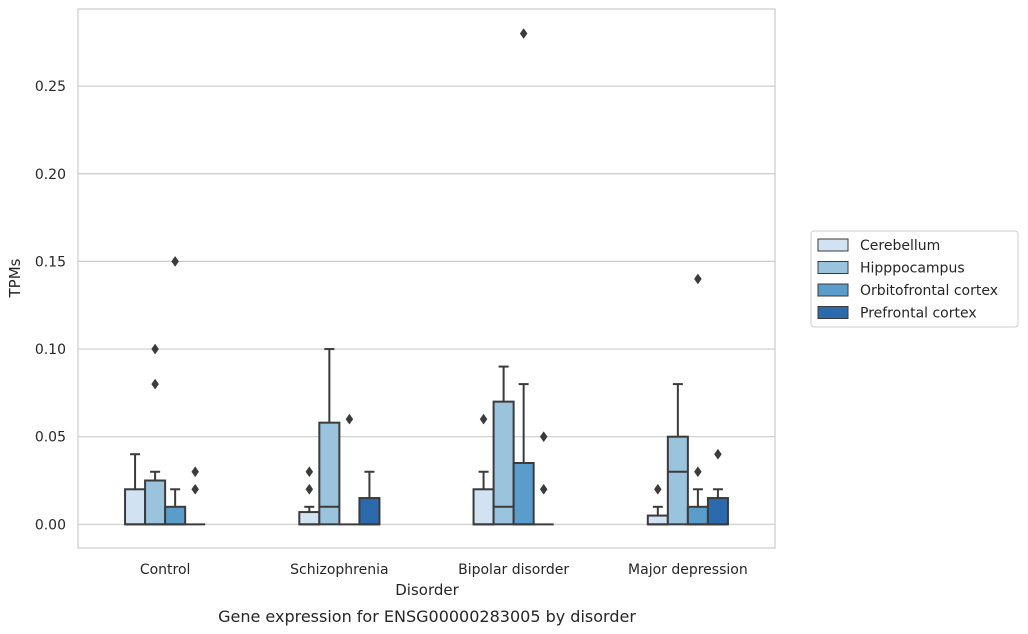 The width and height of the screenshot is (1028, 634). I want to click on x-axis-label: Disorder, so click(427, 590).